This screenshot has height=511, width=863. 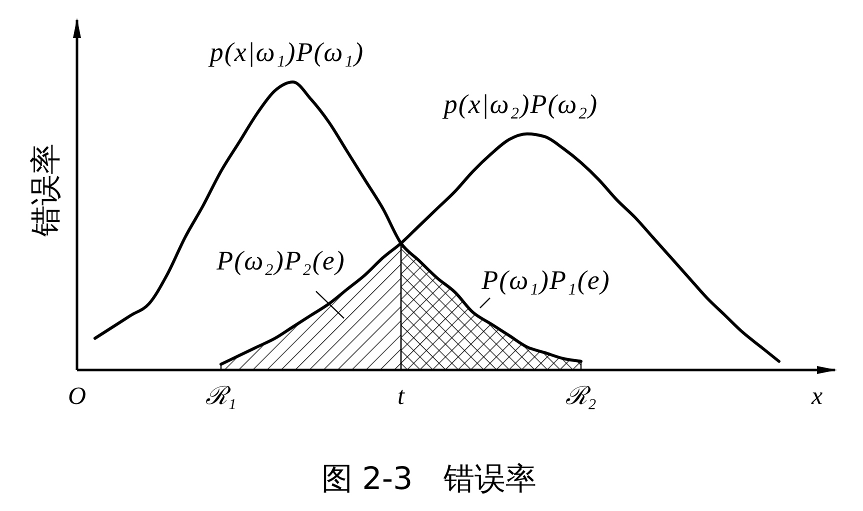 What do you see at coordinates (581, 396) in the screenshot?
I see `x-tick-label: ℛ₂` at bounding box center [581, 396].